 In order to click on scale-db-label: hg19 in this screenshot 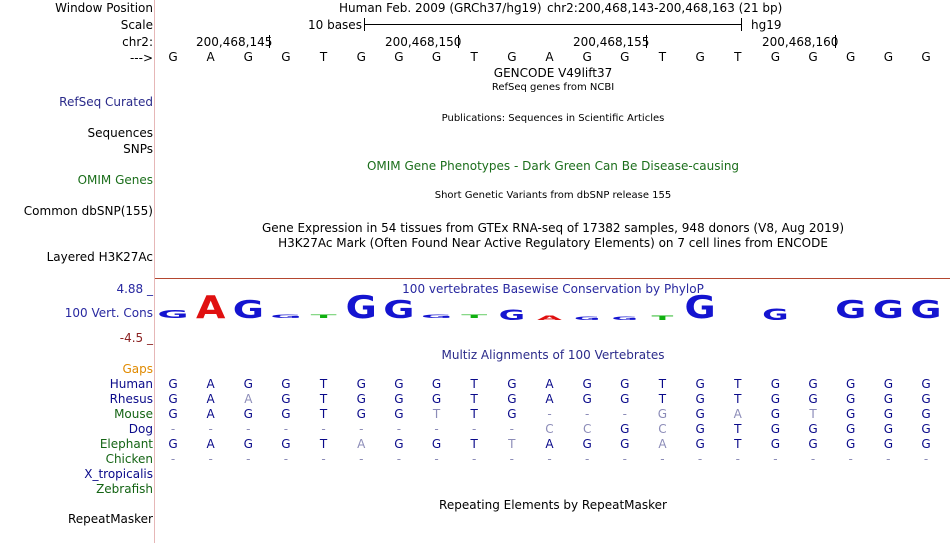, I will do `click(766, 25)`.